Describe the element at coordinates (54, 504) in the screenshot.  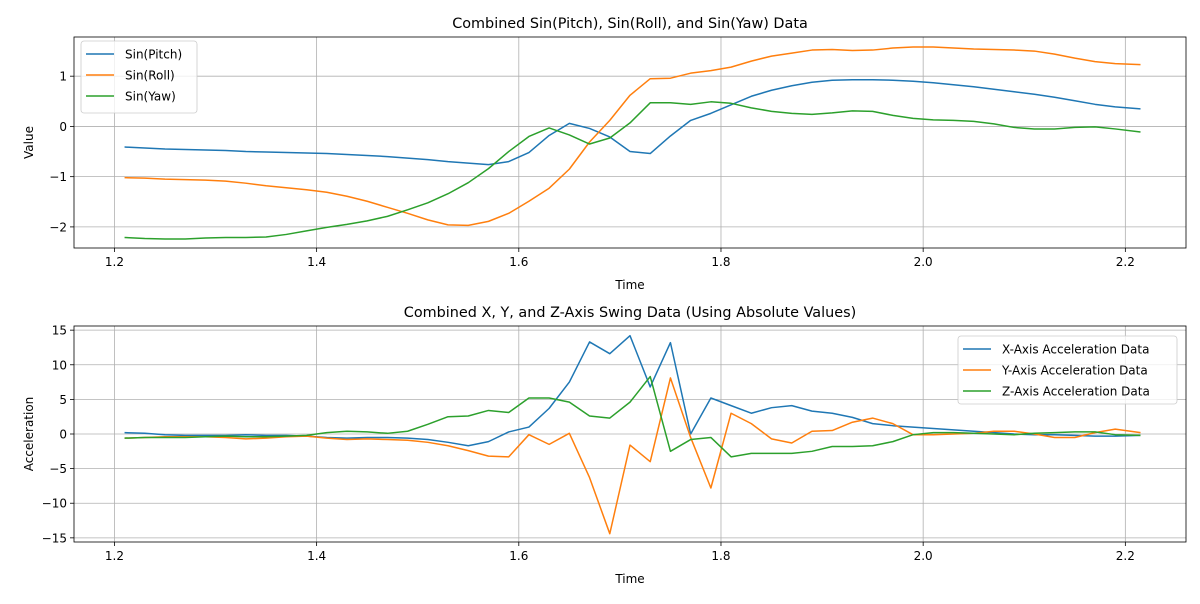
I see `y-tick-label: −10` at that location.